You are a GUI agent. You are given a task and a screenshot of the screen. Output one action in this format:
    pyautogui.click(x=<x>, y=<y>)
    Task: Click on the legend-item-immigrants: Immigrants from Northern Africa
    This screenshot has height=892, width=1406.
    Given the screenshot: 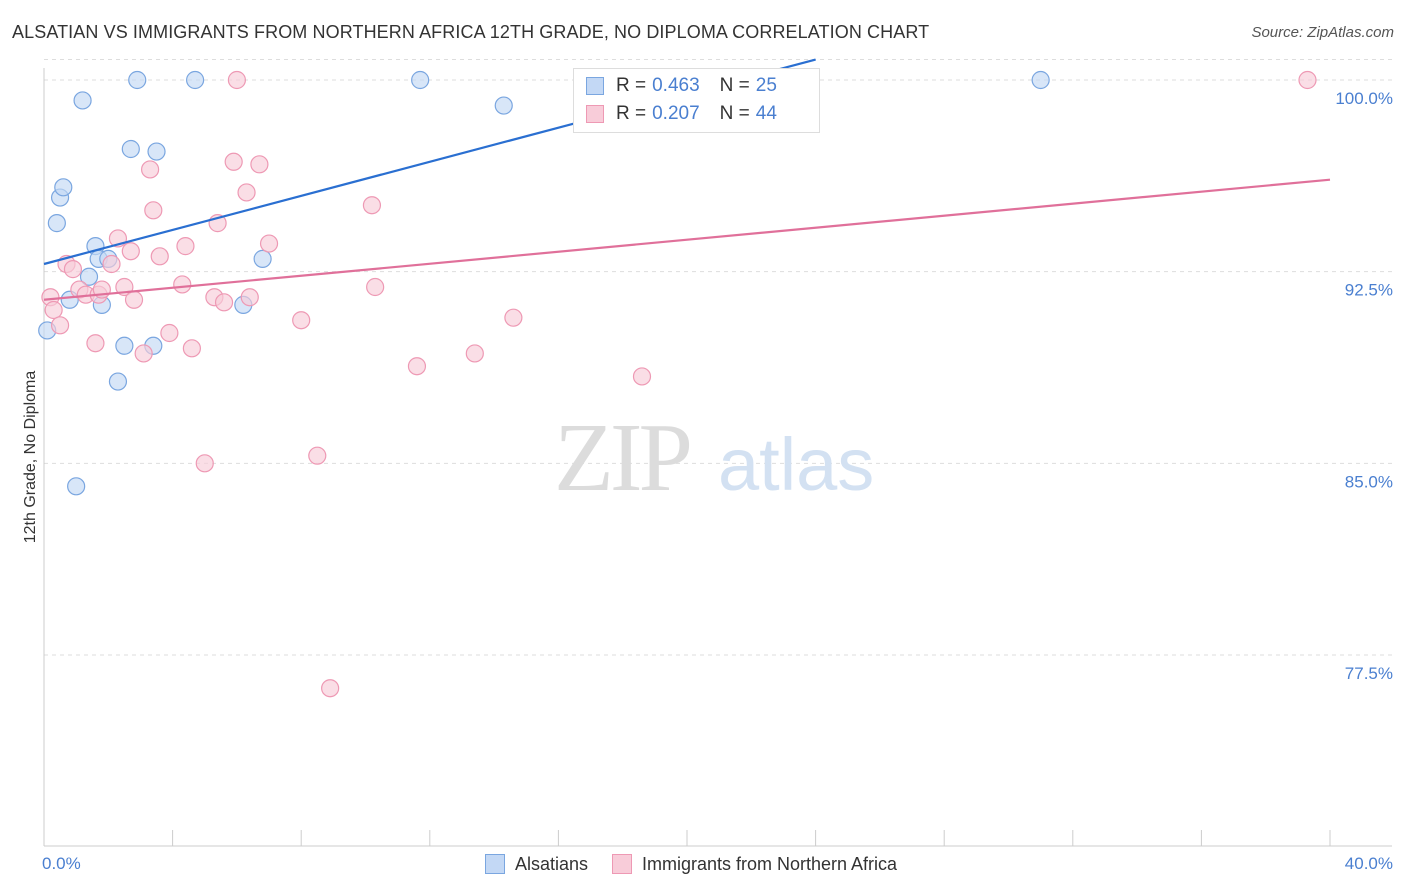 What is the action you would take?
    pyautogui.click(x=754, y=864)
    